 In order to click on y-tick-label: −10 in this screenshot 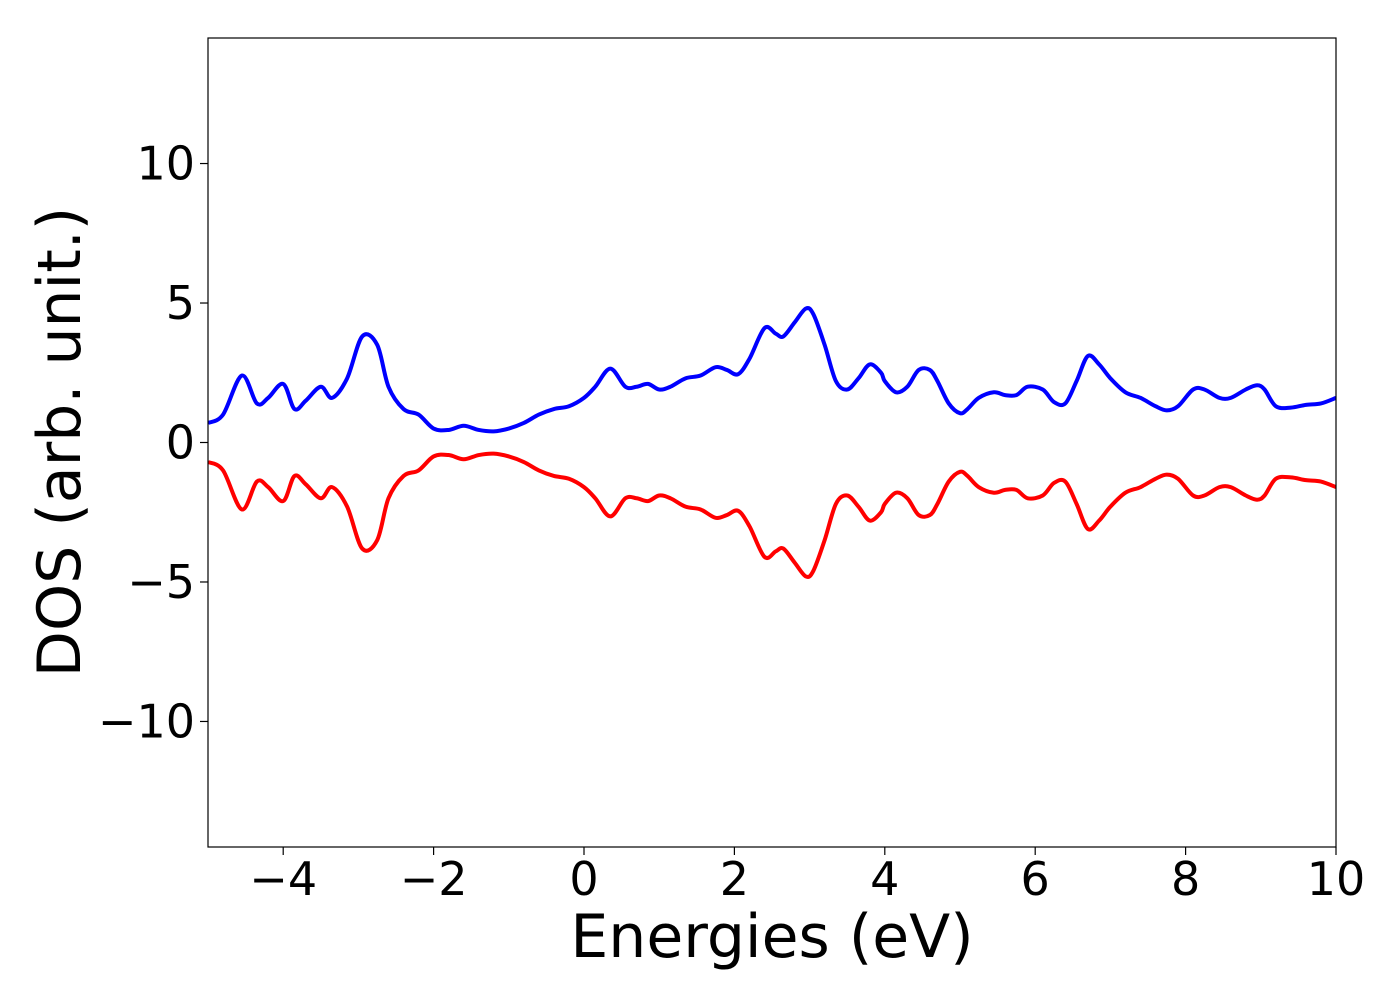, I will do `click(146, 721)`.